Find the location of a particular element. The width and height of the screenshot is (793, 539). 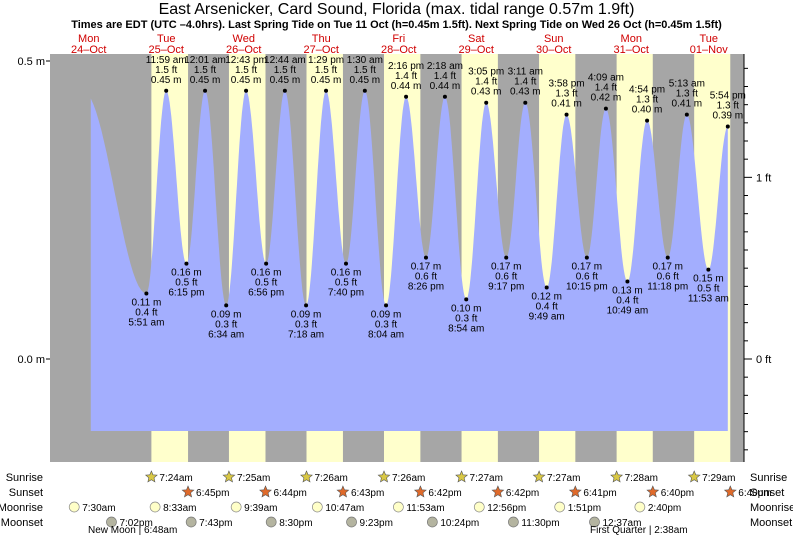

high-tide-label: 12:44 am is located at coordinates (285, 60).